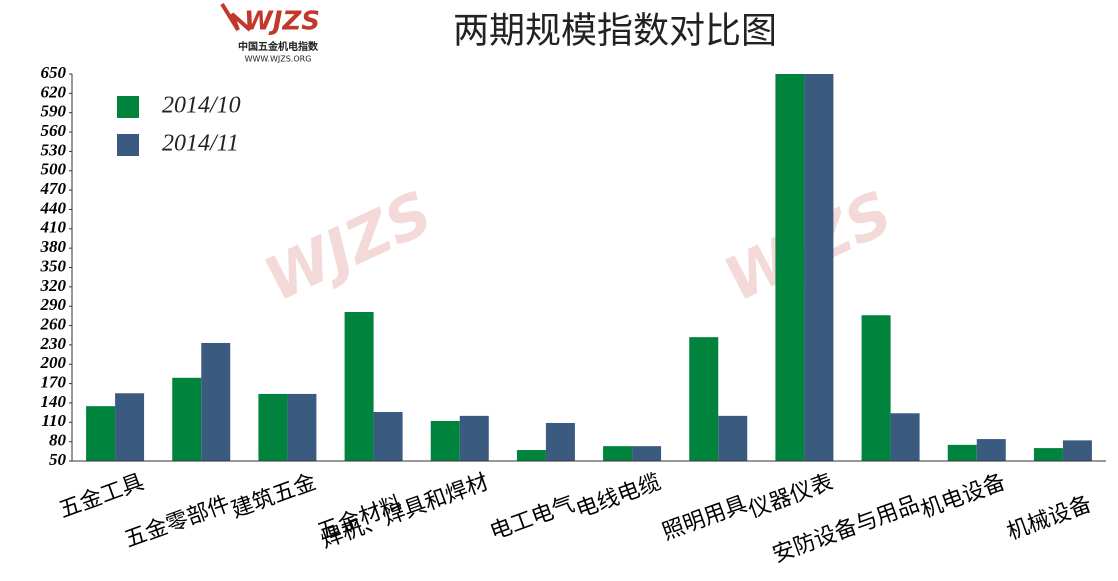  I want to click on y-tick-label: 110, so click(53, 420).